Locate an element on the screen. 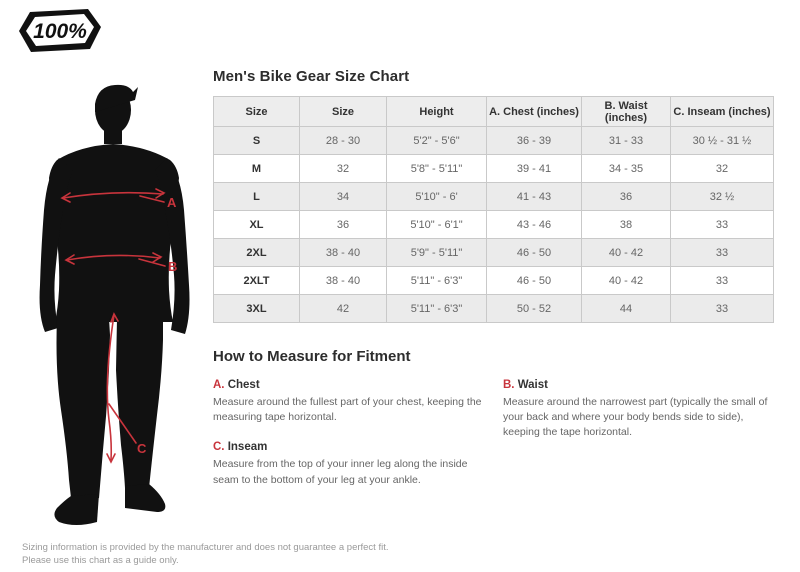  table-row: 3XL 42 5'11" - 6'3" 50 - 52 44 33 is located at coordinates (493, 308).